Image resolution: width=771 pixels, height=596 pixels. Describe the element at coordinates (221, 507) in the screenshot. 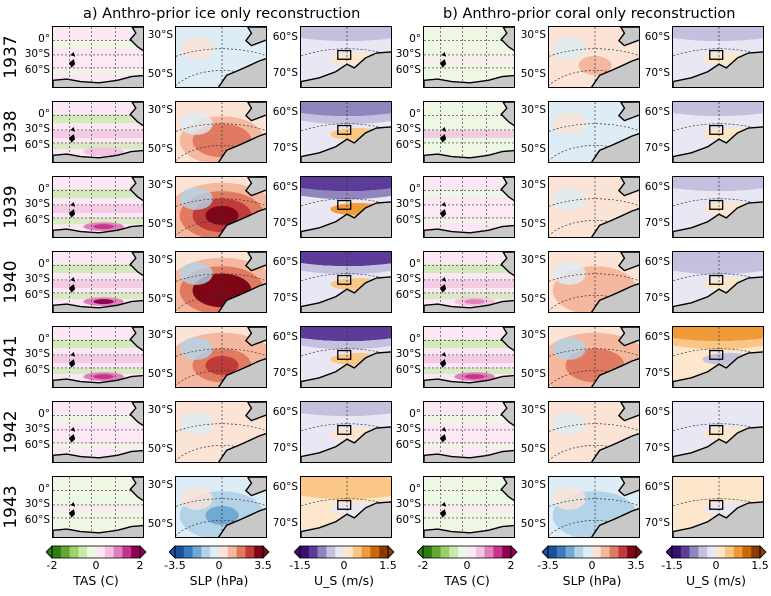

I see `map-ice-slp-1943` at that location.